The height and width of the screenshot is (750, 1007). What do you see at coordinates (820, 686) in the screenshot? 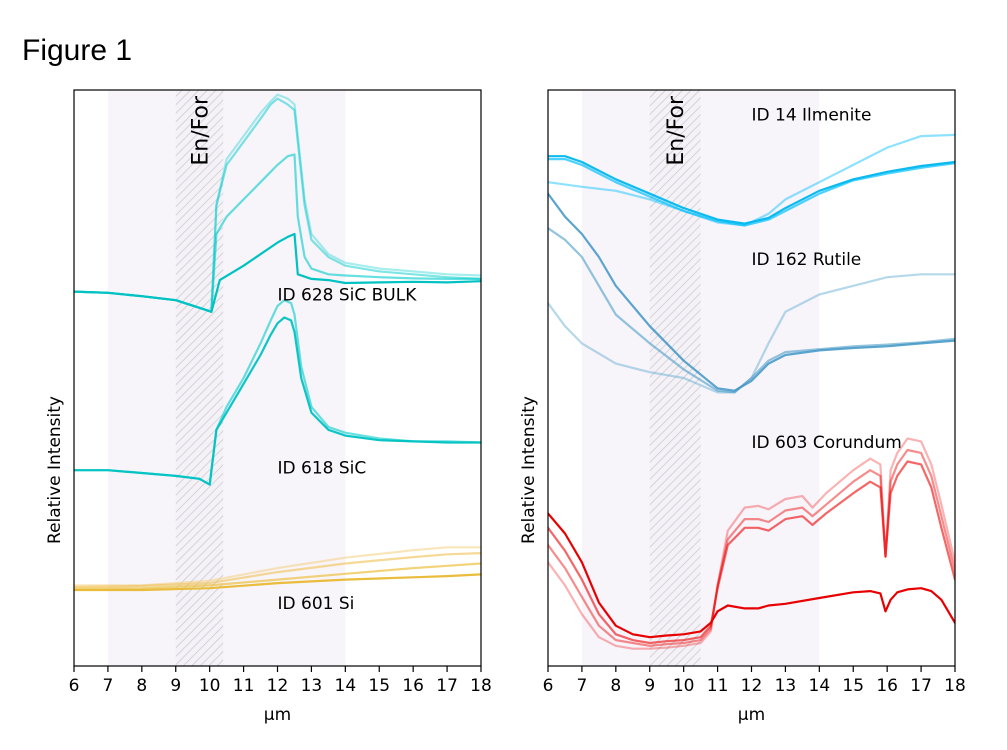
I see `right-x-tick-label: 14` at bounding box center [820, 686].